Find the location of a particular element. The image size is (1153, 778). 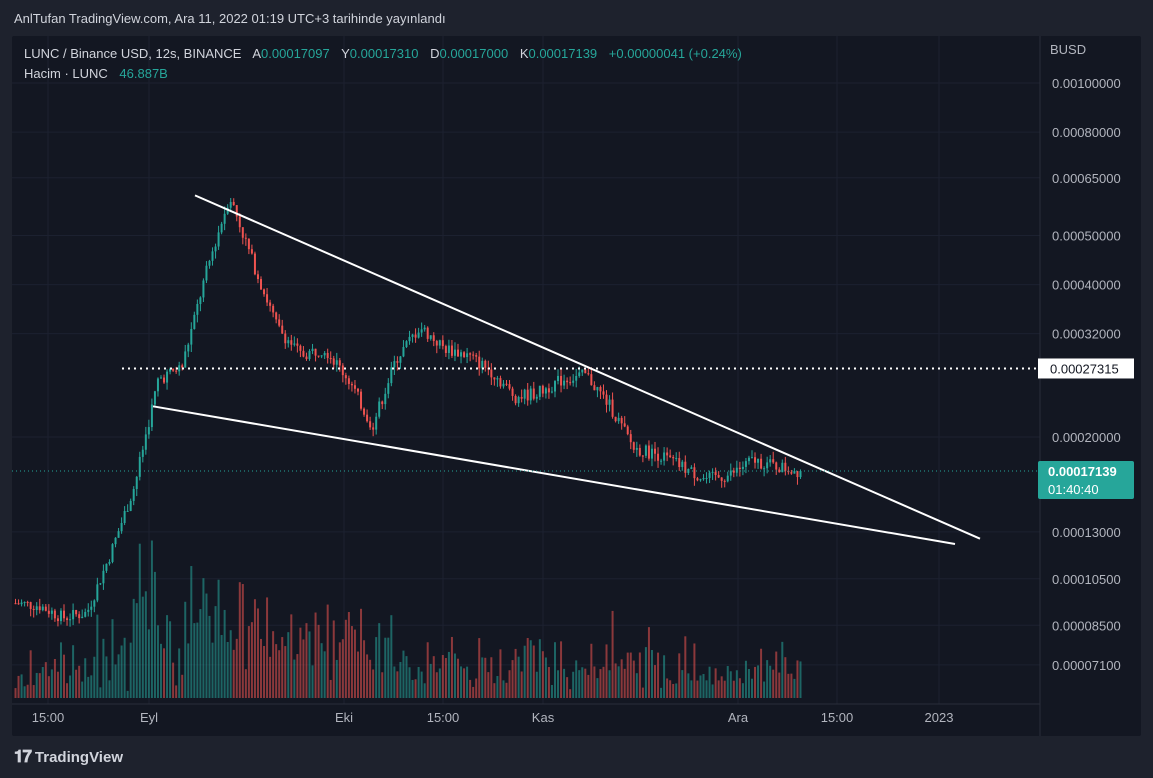

open-value: 0.00017097 is located at coordinates (295, 53).